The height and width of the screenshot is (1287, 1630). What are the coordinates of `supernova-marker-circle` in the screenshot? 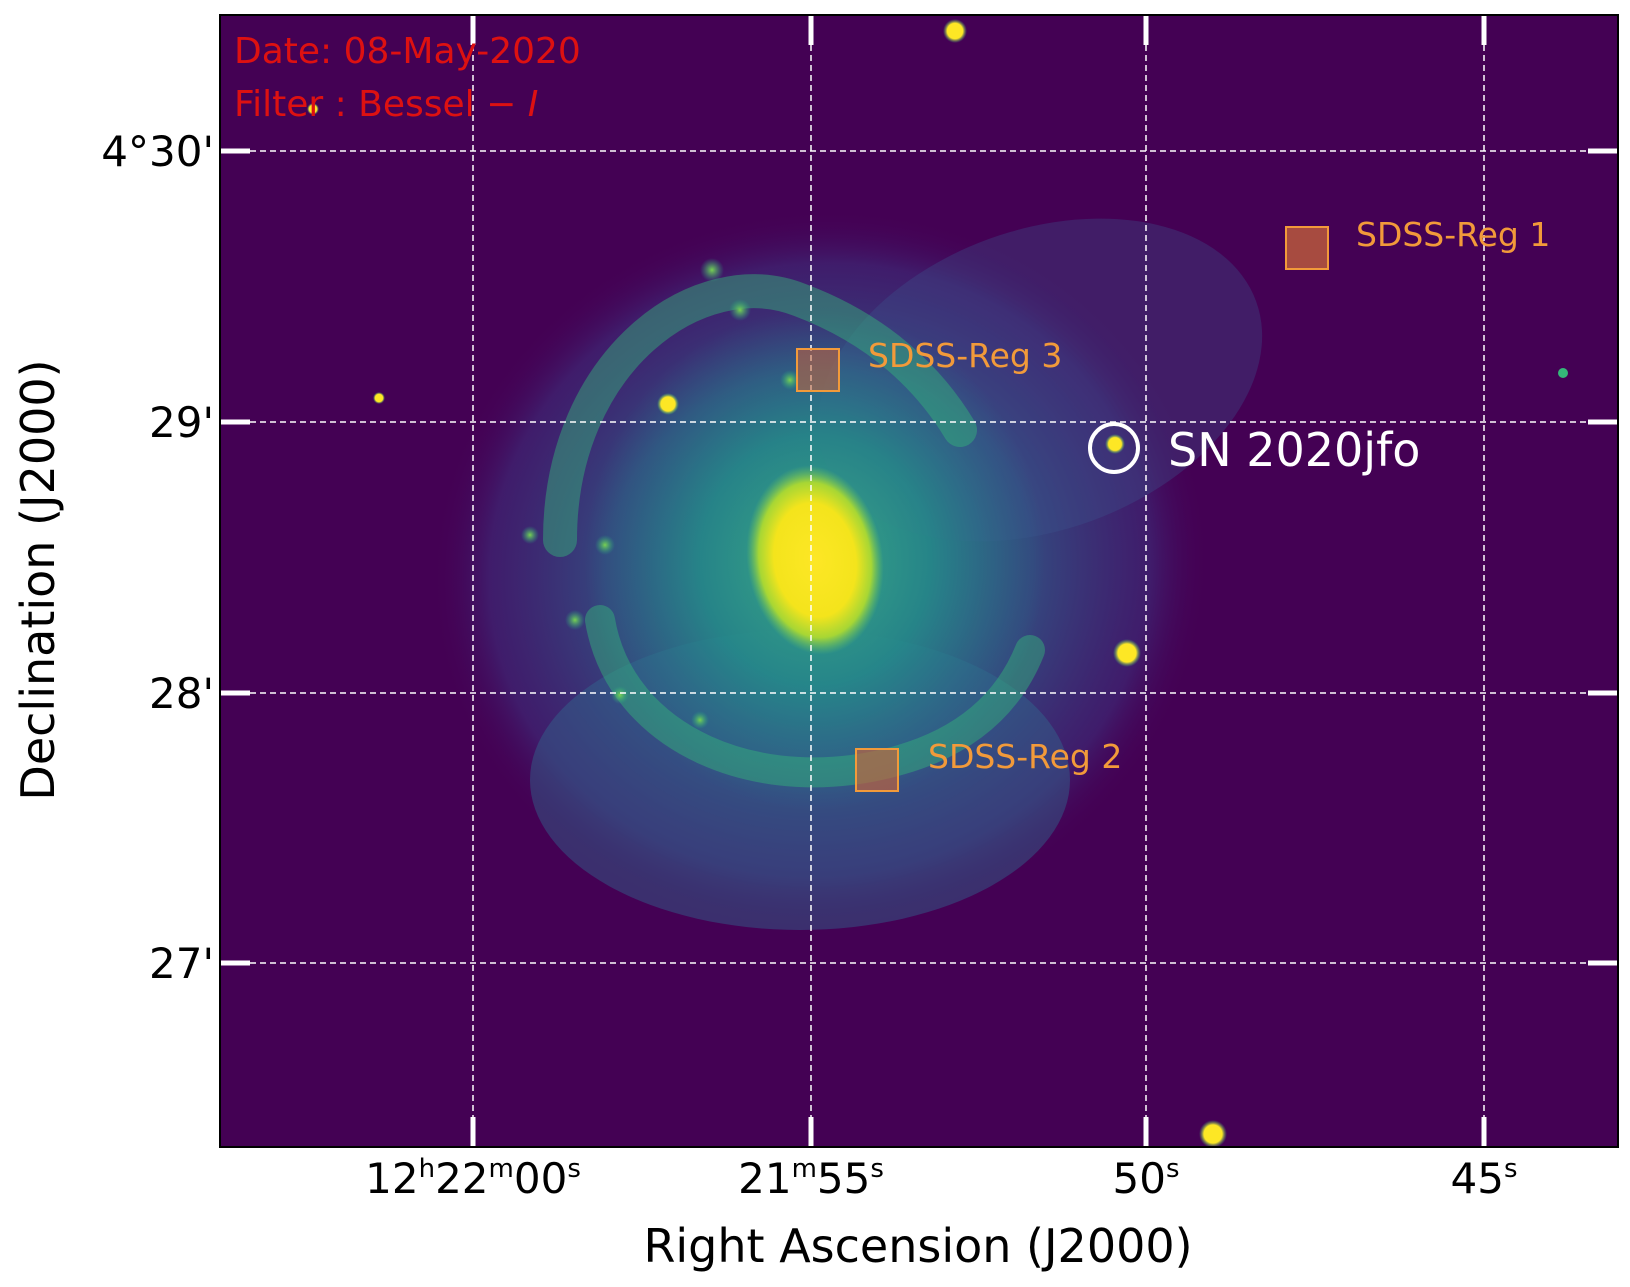 It's located at (1114, 448).